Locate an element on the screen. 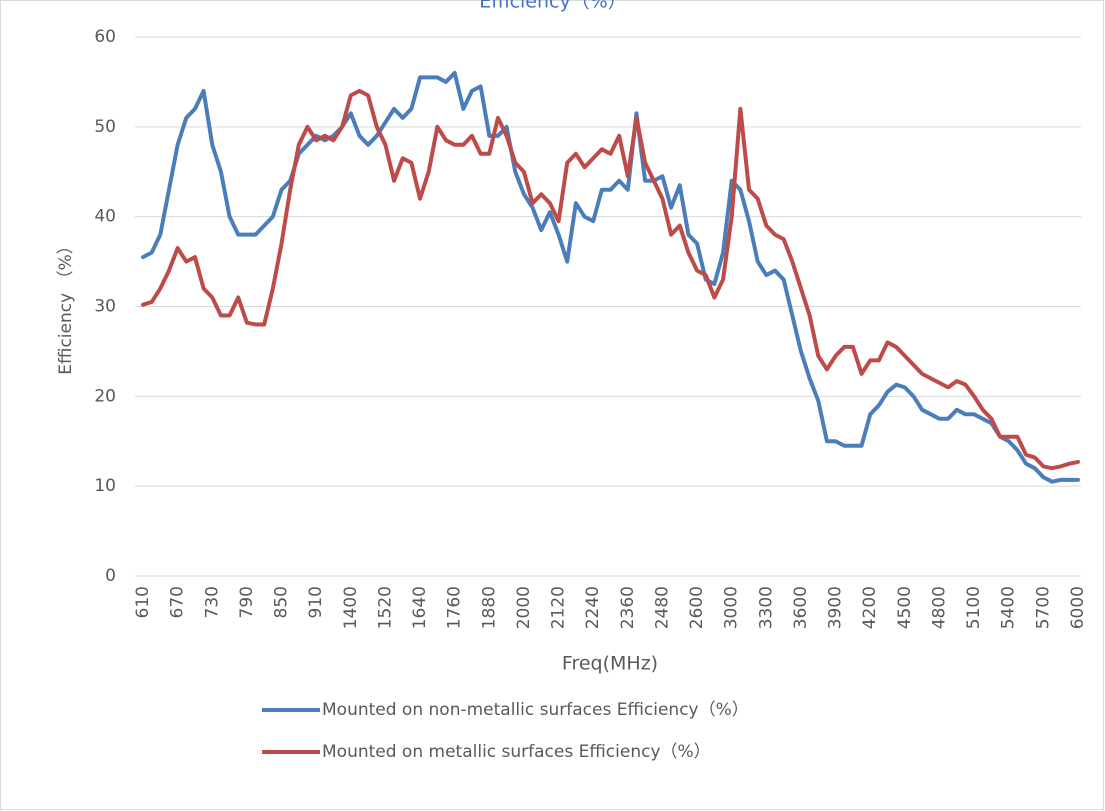  y-tick-label: 10 is located at coordinates (105, 486).